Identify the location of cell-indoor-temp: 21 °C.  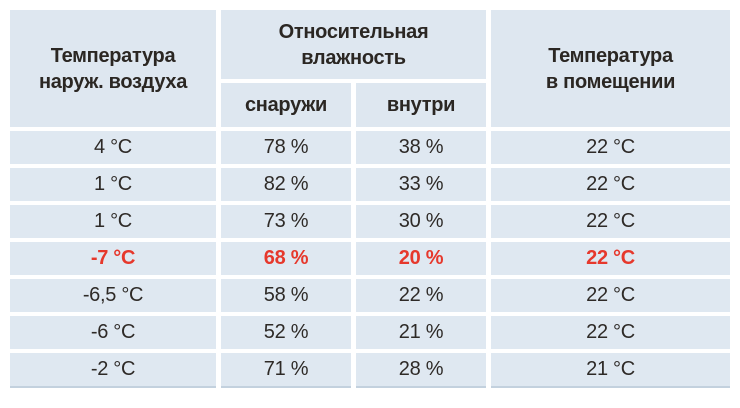
(610, 370).